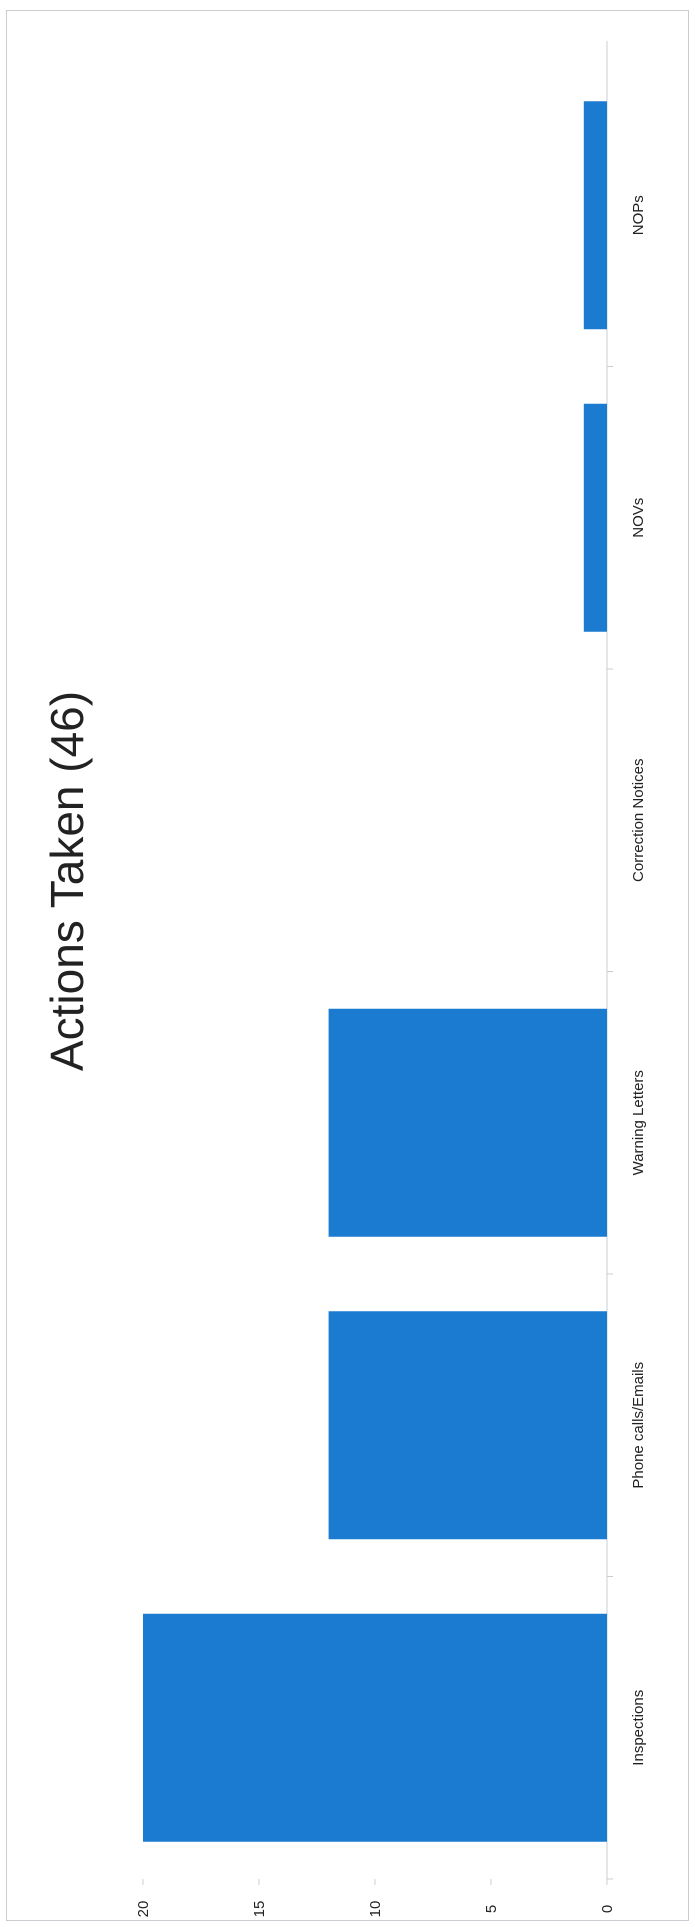  I want to click on category-label: Warning Letters, so click(638, 1122).